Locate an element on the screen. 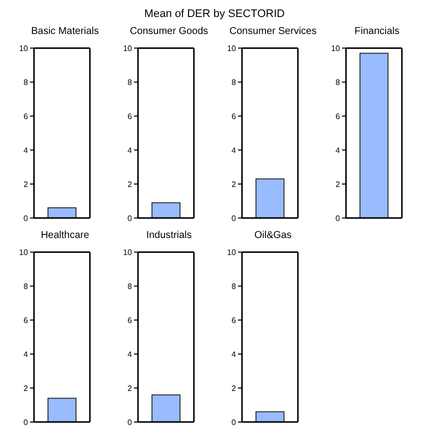 The image size is (429, 432). chart-title: Consumer Services is located at coordinates (273, 32).